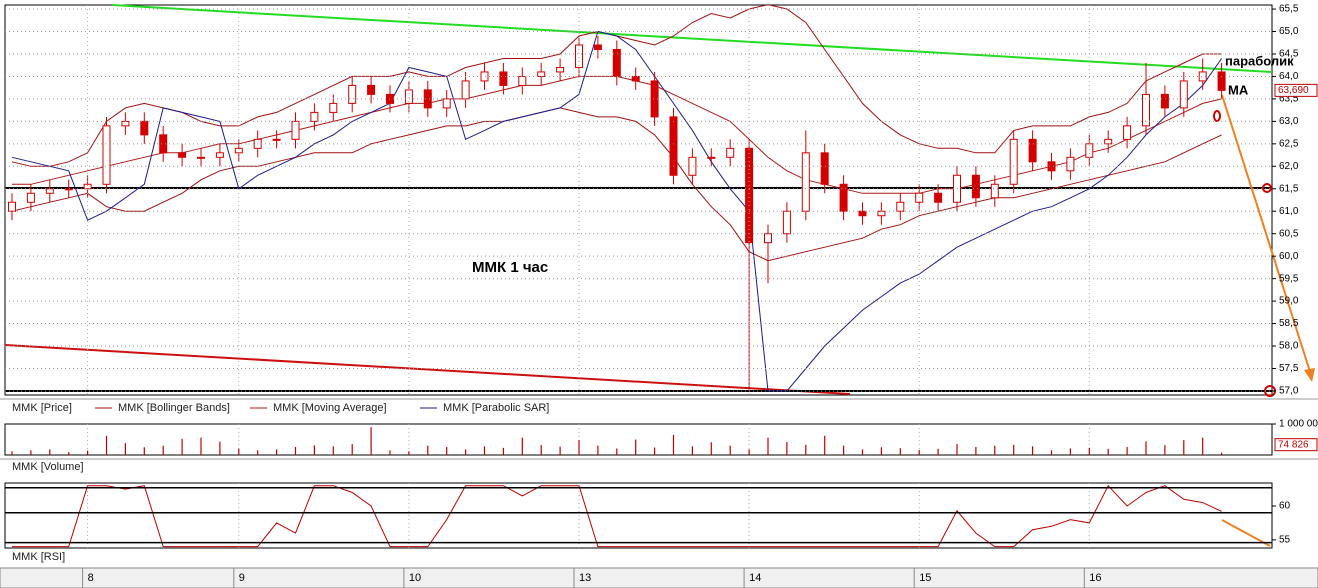 The image size is (1318, 588). I want to click on y-tick-label: 65,5, so click(1289, 9).